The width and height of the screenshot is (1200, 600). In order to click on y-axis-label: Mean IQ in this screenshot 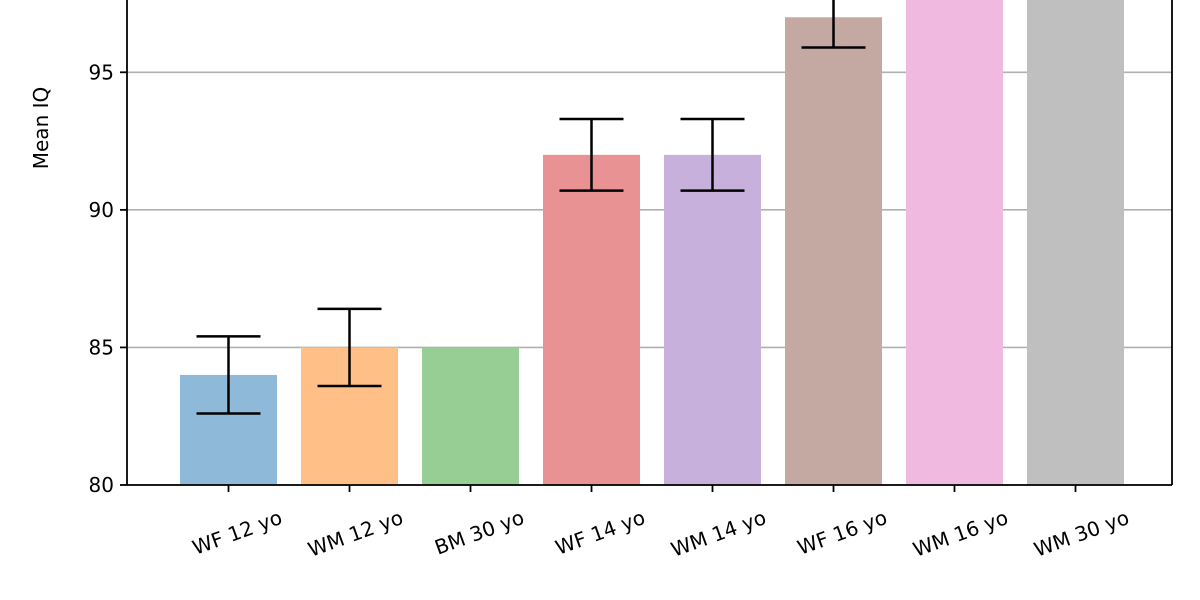, I will do `click(41, 128)`.